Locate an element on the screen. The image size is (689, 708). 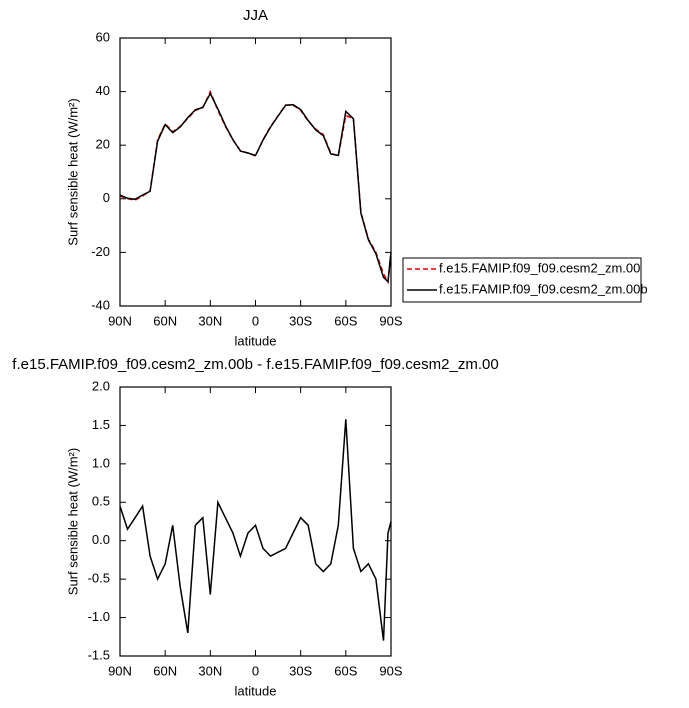
legend-label: f.e15.FAMIP.f09_f09.cesm2_zm.00b is located at coordinates (543, 288).